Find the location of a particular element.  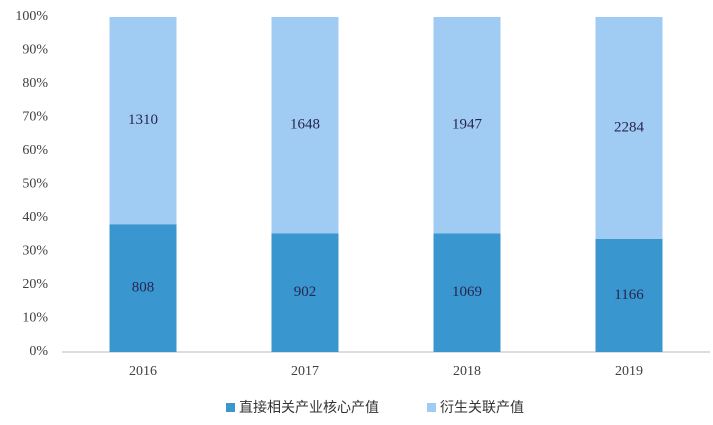

y-tick-label: 20% is located at coordinates (35, 284).